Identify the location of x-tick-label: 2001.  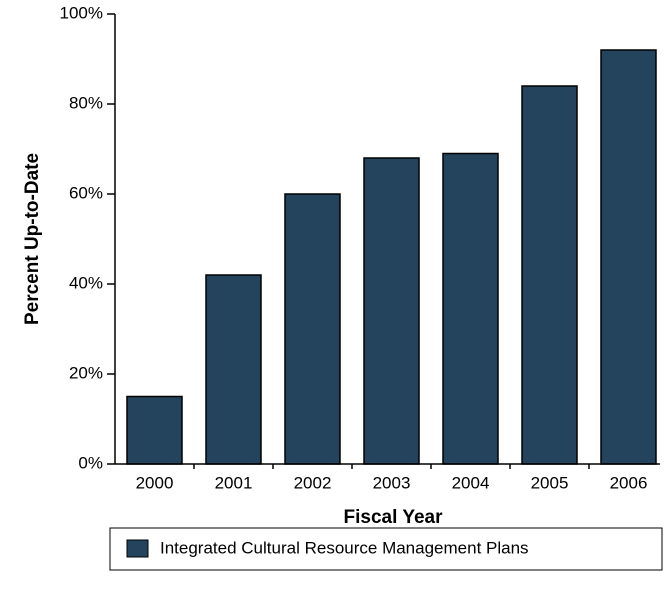
(234, 482).